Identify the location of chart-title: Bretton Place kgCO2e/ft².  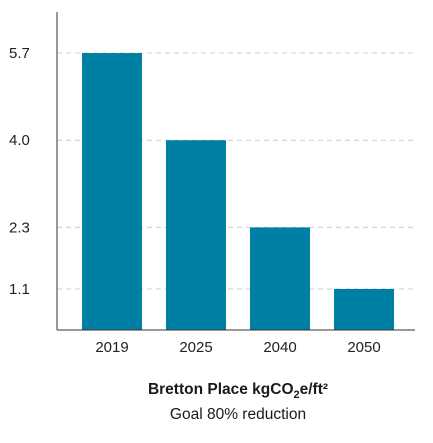
(238, 391).